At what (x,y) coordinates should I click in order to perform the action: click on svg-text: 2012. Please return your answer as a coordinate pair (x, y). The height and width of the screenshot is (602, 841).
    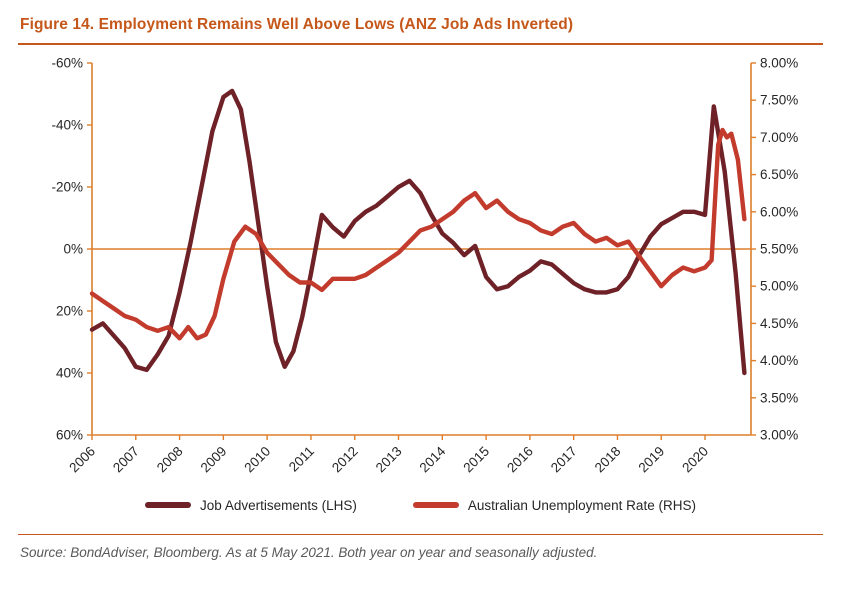
    Looking at the image, I should click on (345, 460).